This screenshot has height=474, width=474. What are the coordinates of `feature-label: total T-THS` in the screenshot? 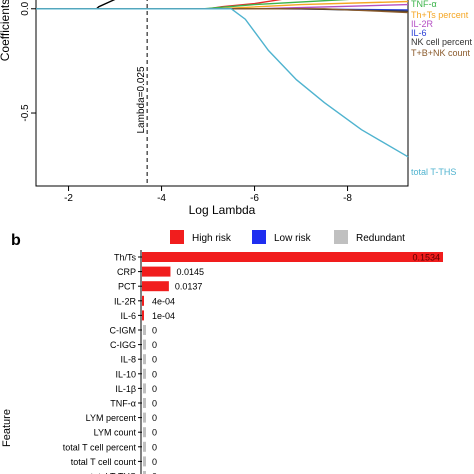 It's located at (113, 473).